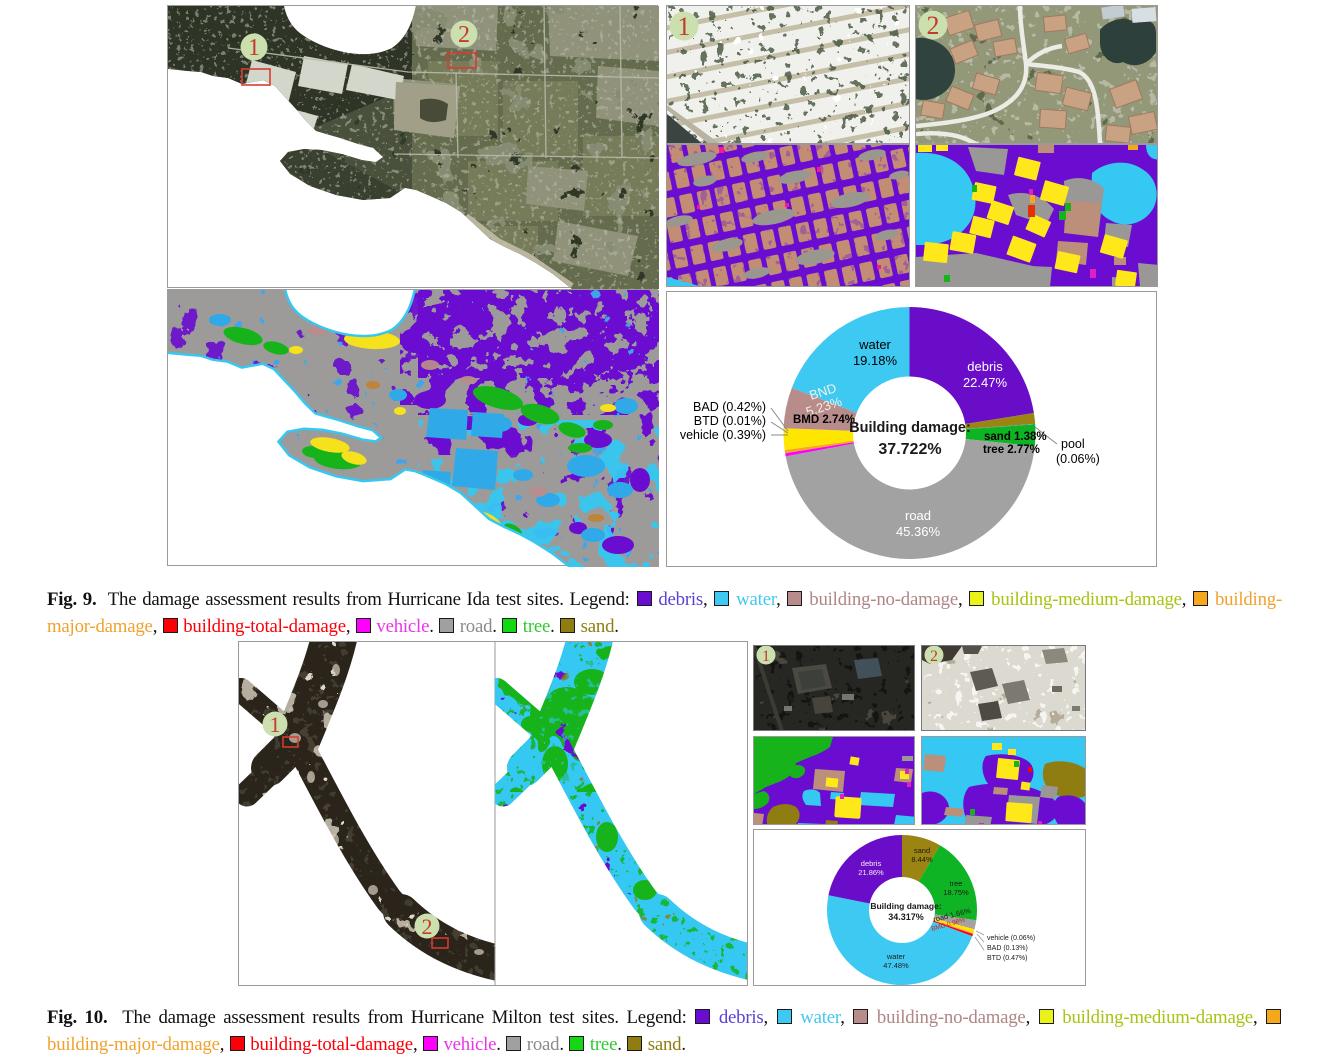 This screenshot has width=1329, height=1062. What do you see at coordinates (1007, 958) in the screenshot?
I see `svg-text: BTD (0.47%)` at bounding box center [1007, 958].